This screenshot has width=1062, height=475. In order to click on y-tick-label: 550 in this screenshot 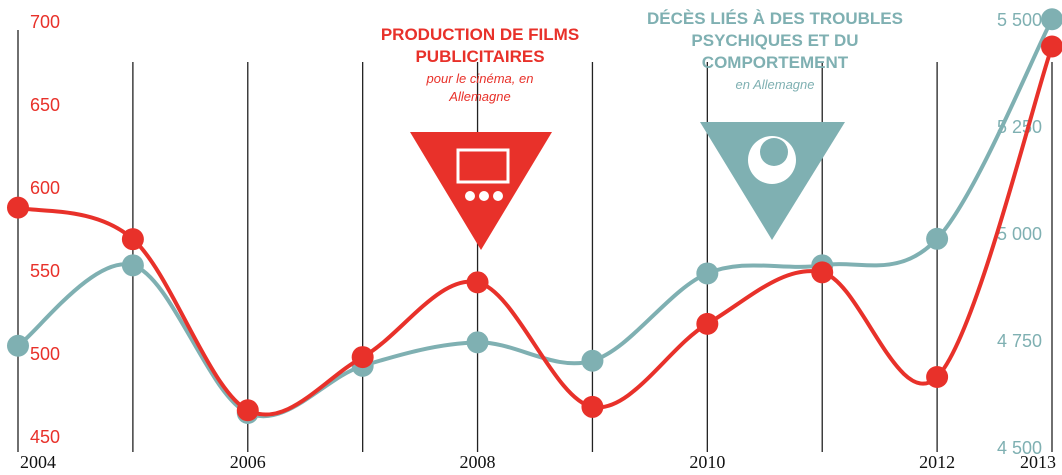, I will do `click(45, 271)`.